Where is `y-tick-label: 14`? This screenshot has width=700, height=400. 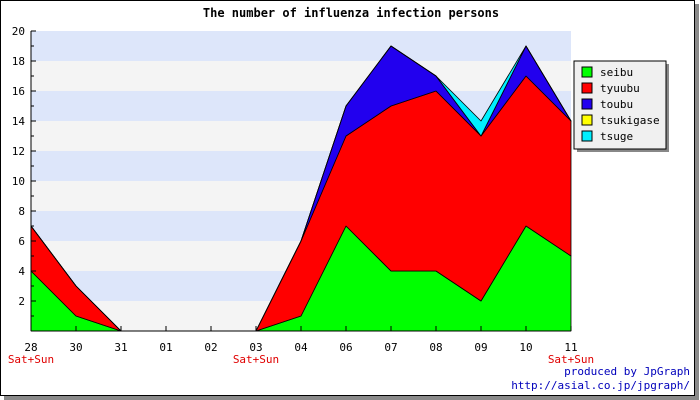 y-tick-label: 14 is located at coordinates (19, 121).